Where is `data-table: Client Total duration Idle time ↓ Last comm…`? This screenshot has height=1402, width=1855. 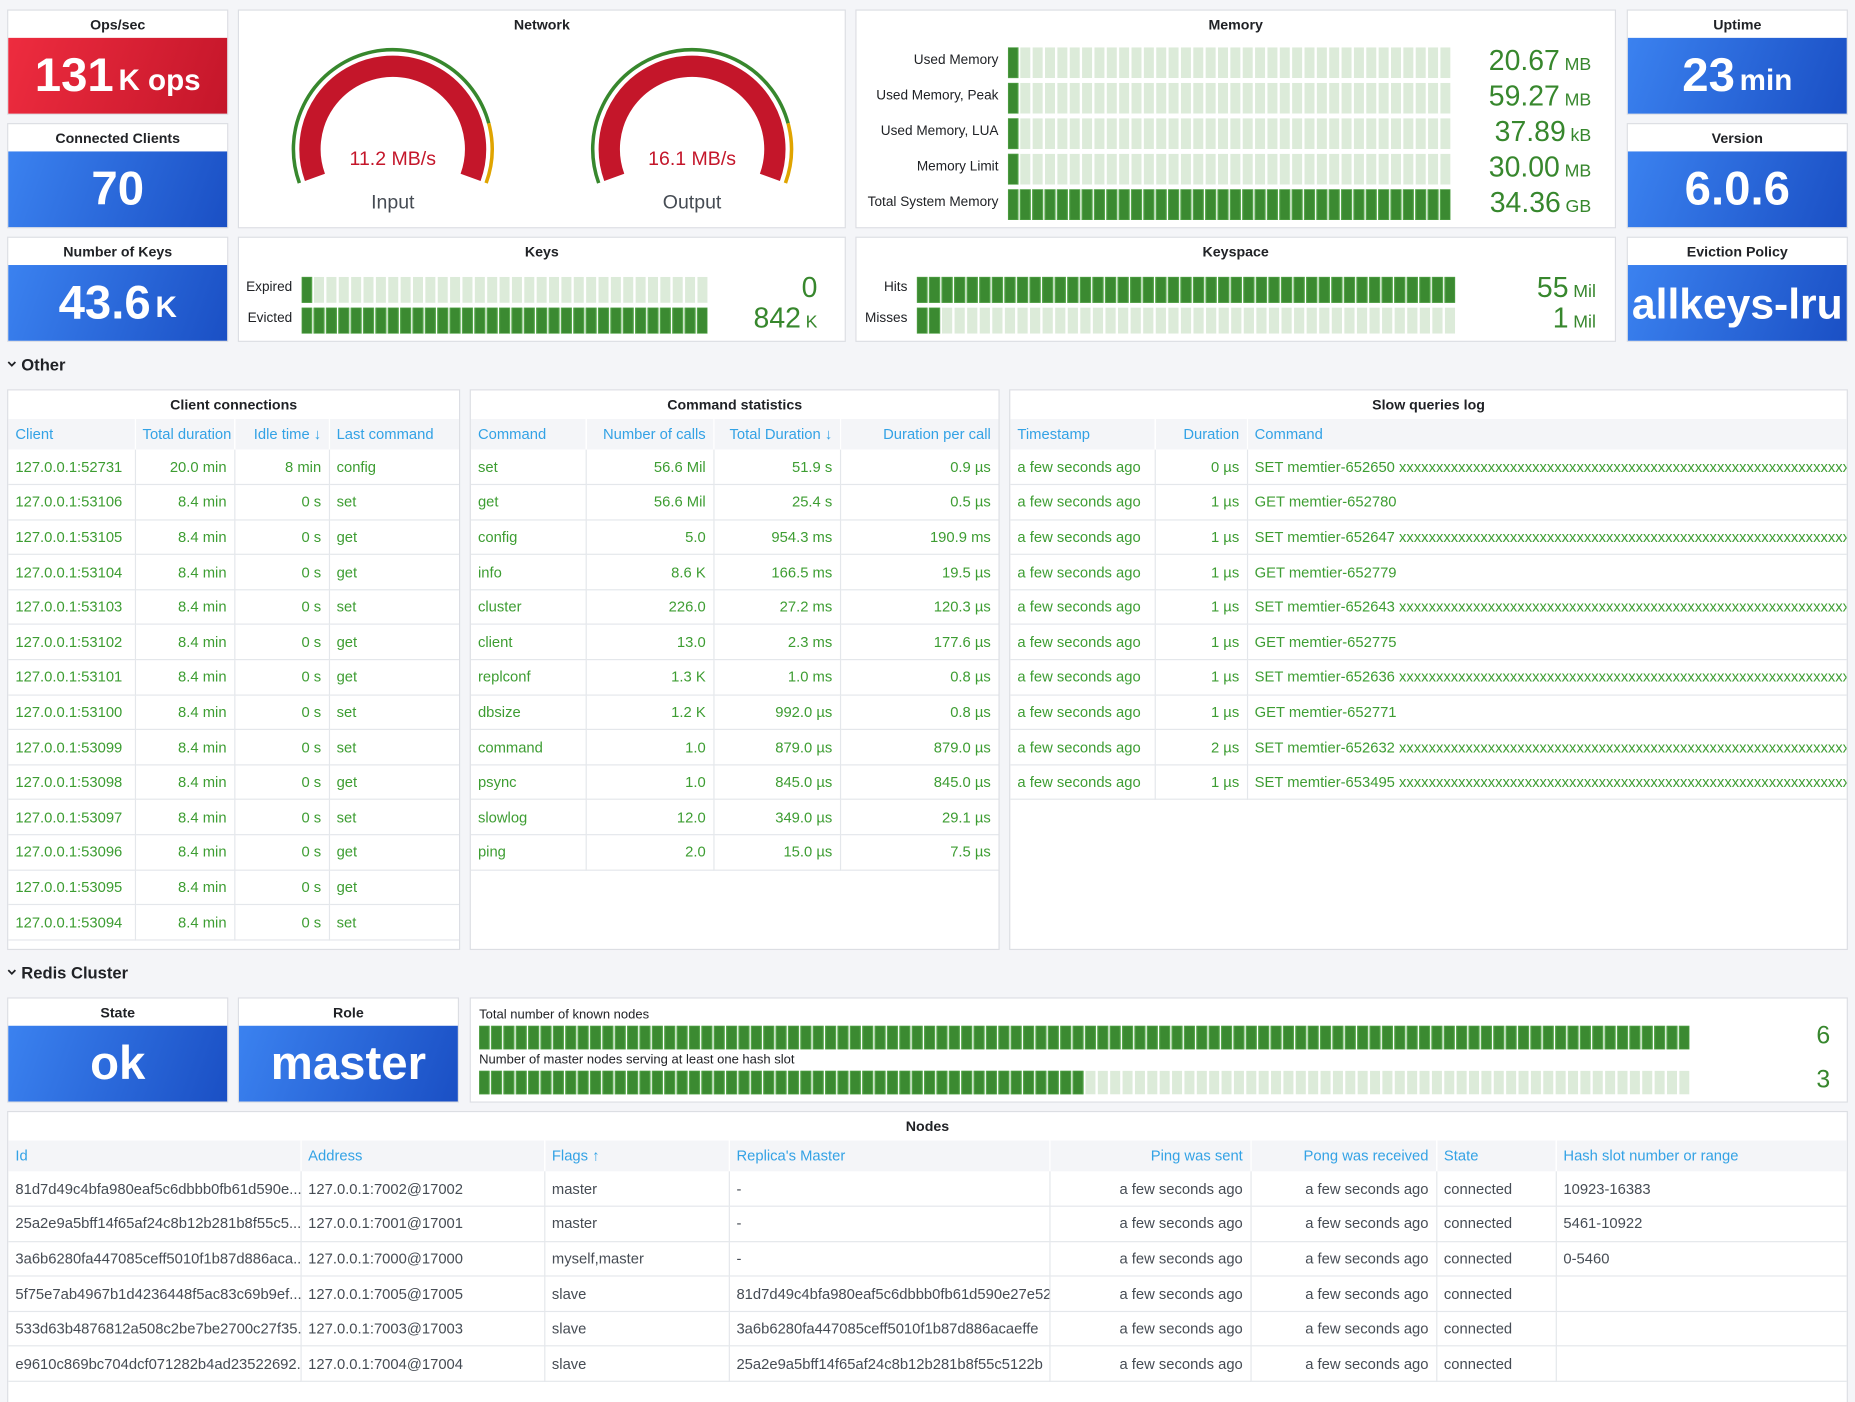 data-table: Client Total duration Idle time ↓ Last comm… is located at coordinates (234, 679).